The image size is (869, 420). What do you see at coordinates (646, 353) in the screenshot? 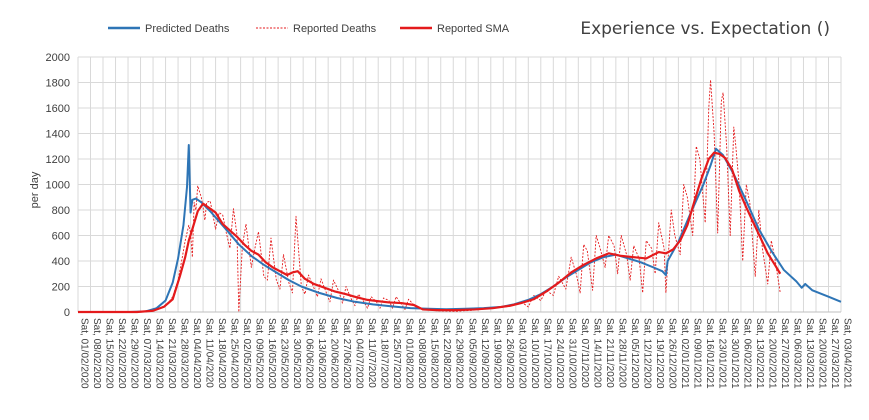
I see `x-tick-label: Sat, 12/12/2020` at bounding box center [646, 353].